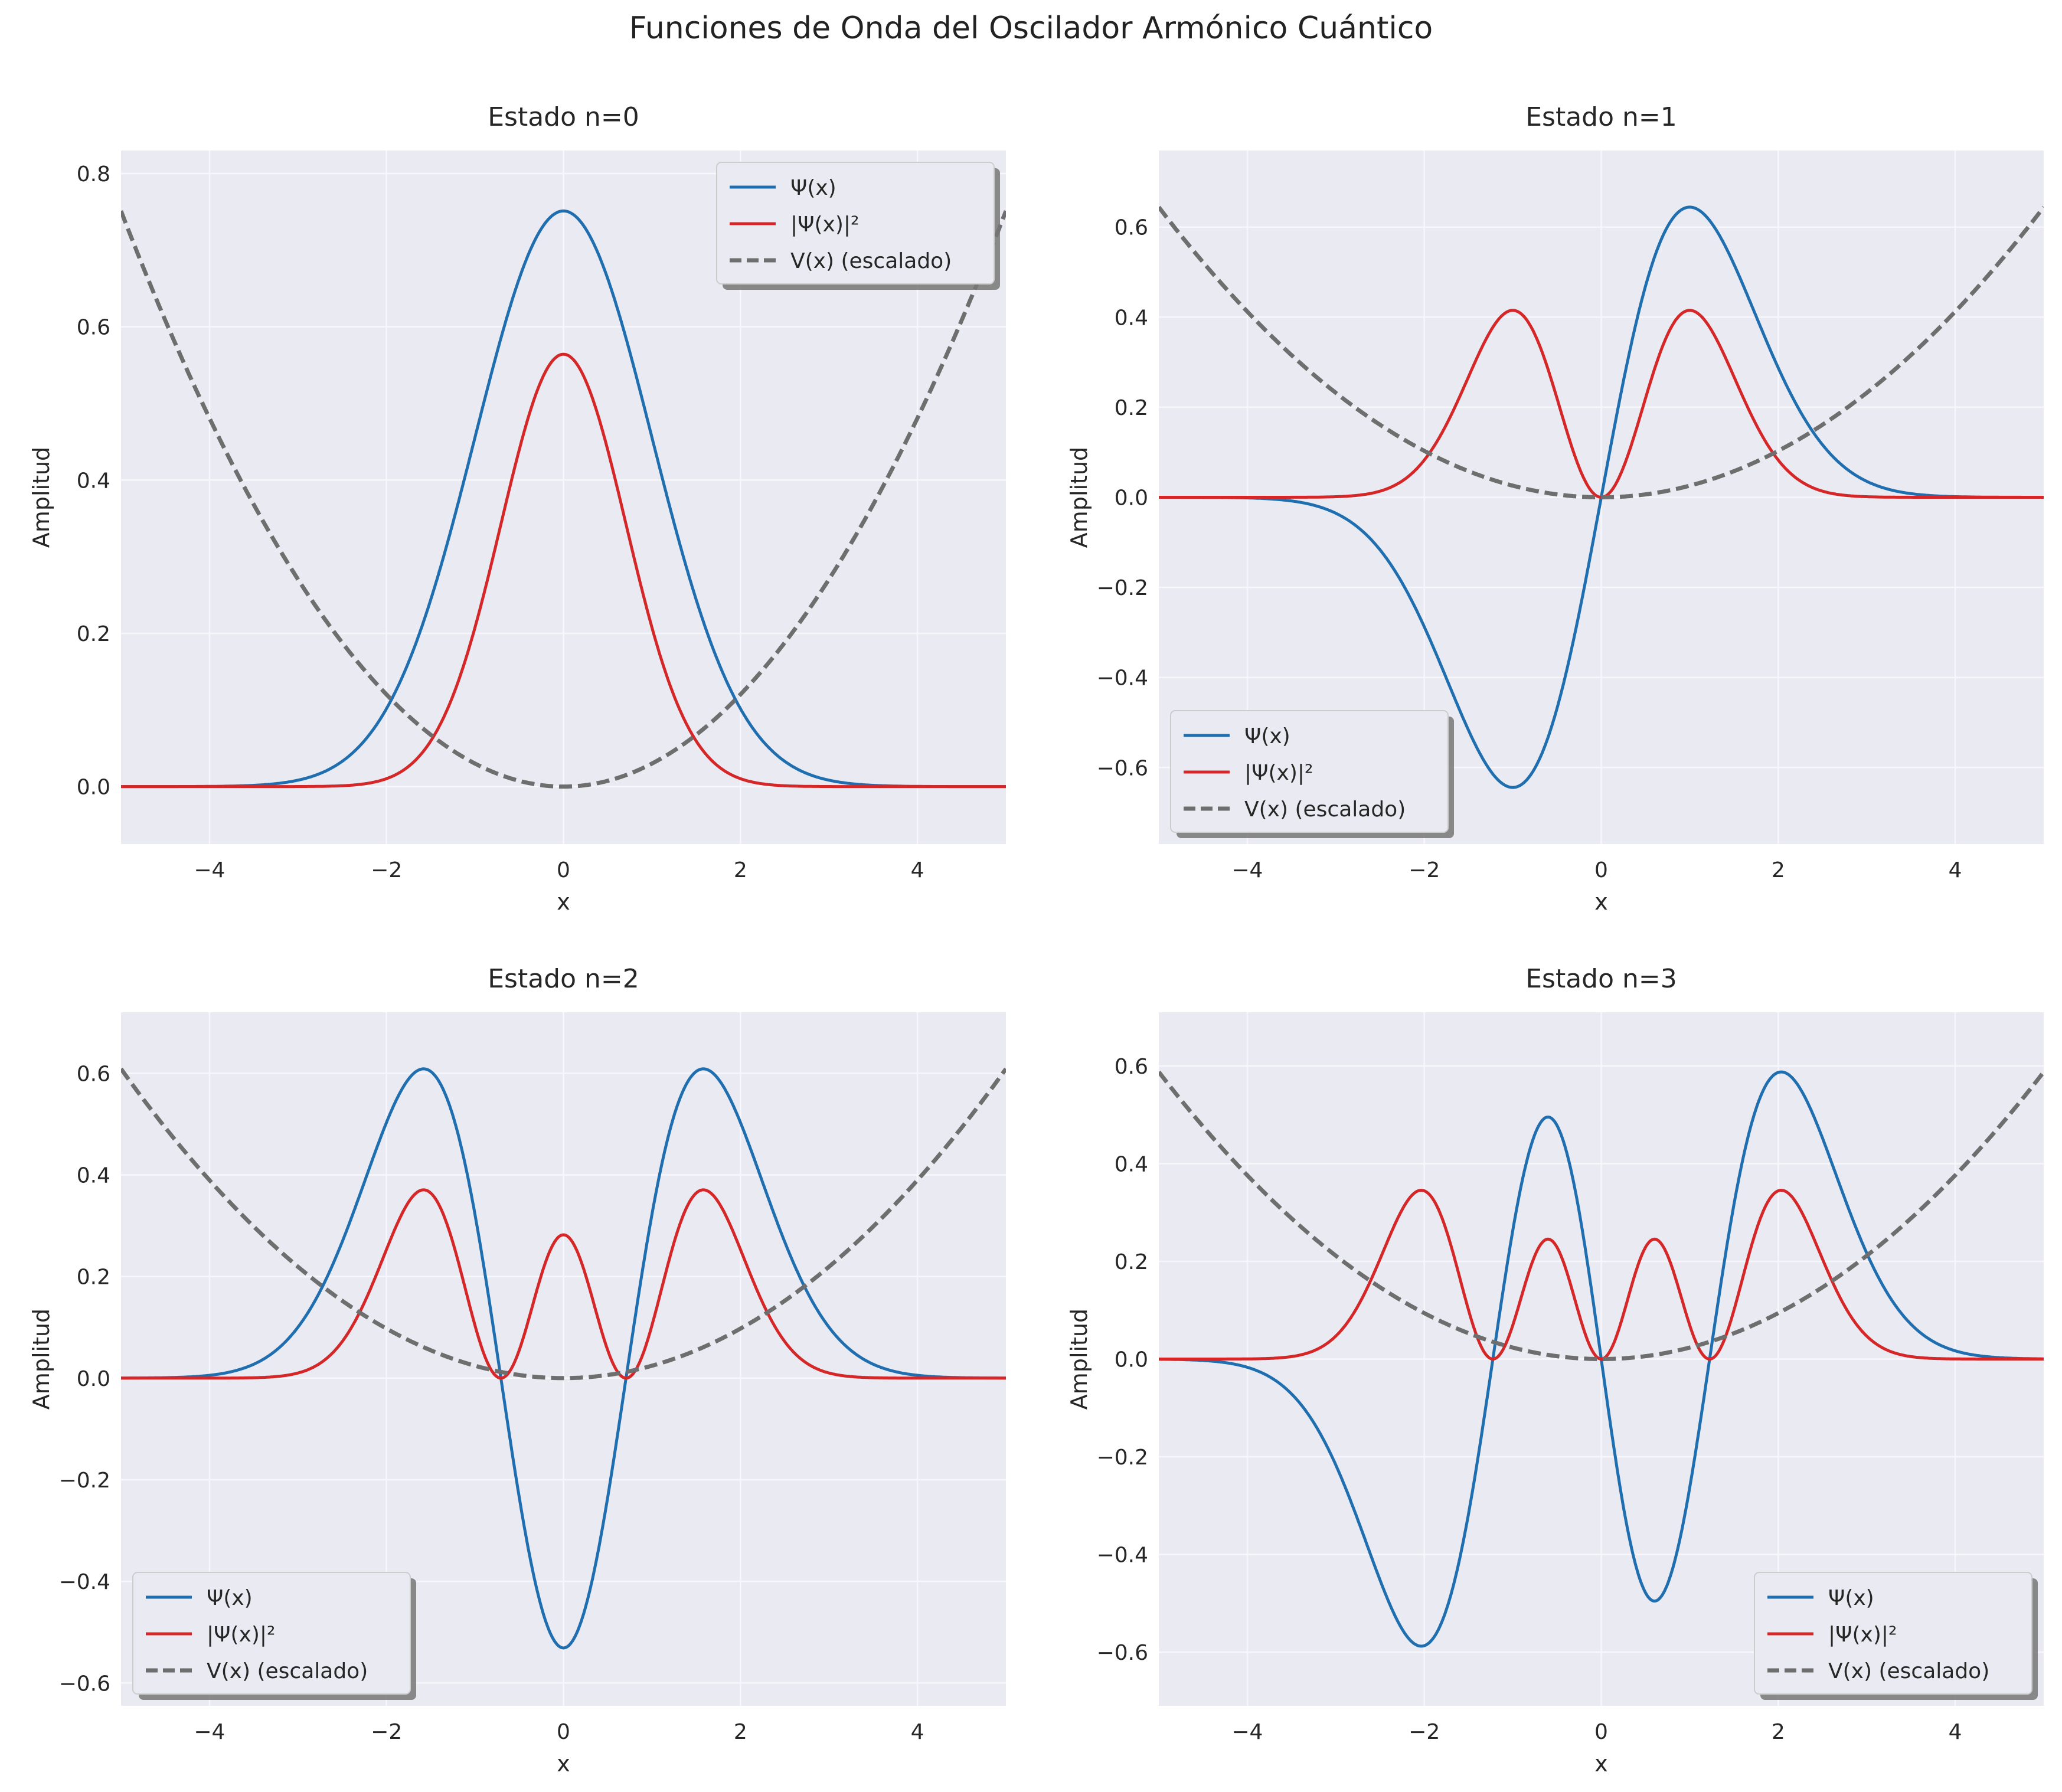 The width and height of the screenshot is (2062, 1792). Describe the element at coordinates (563, 979) in the screenshot. I see `subplot-title: Estado n=2` at that location.